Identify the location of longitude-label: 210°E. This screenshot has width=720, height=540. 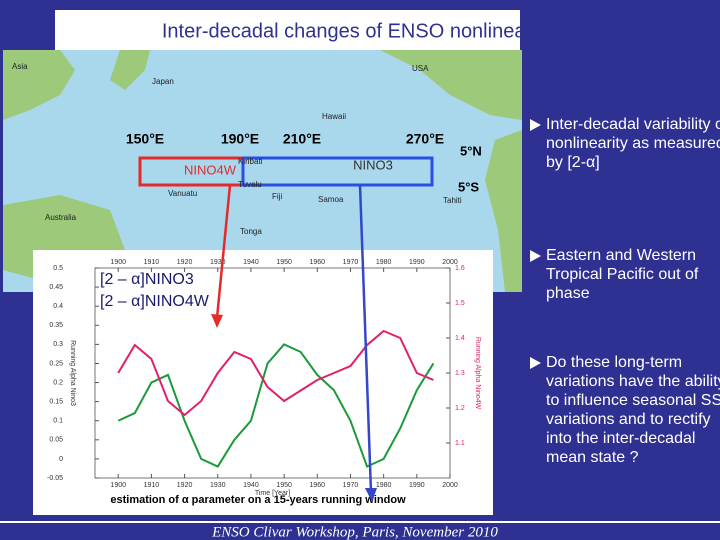
(302, 139).